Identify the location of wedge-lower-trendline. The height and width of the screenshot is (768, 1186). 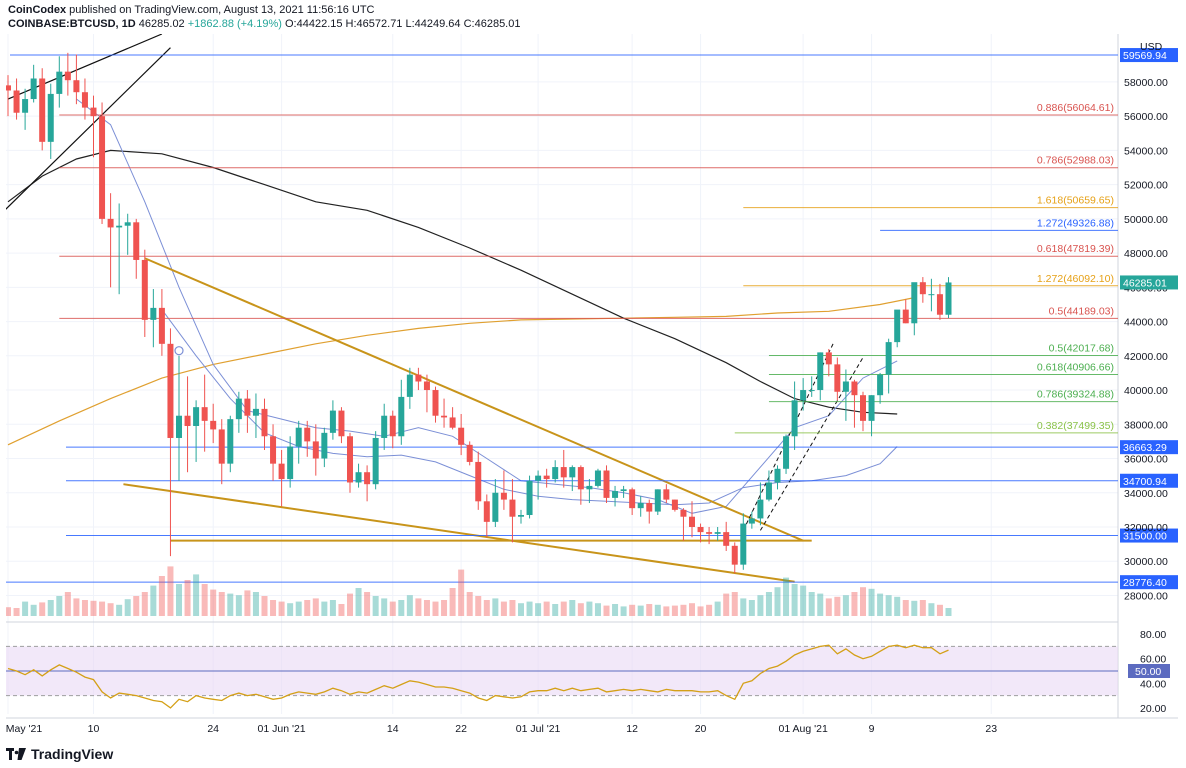
(459, 533).